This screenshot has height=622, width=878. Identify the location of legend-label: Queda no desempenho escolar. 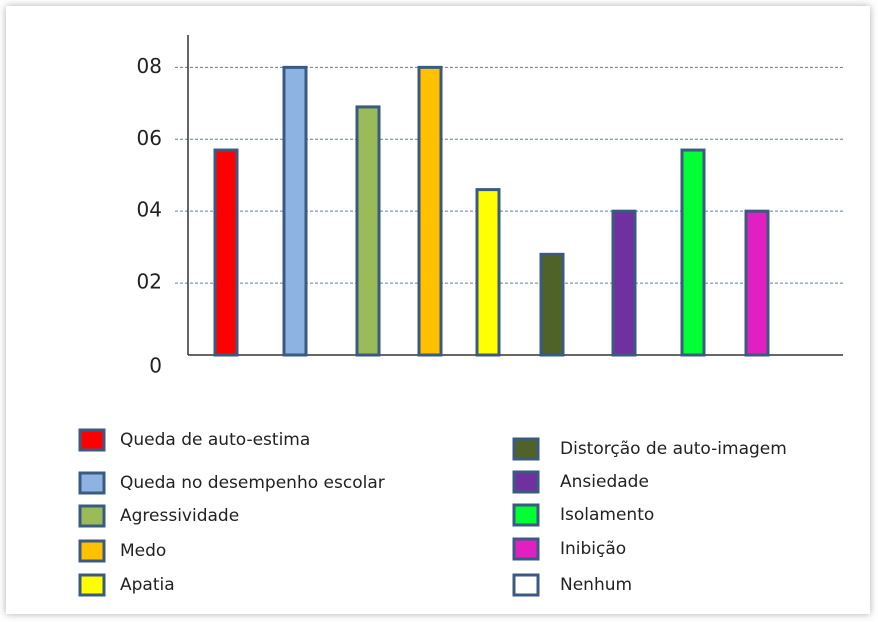
(252, 483).